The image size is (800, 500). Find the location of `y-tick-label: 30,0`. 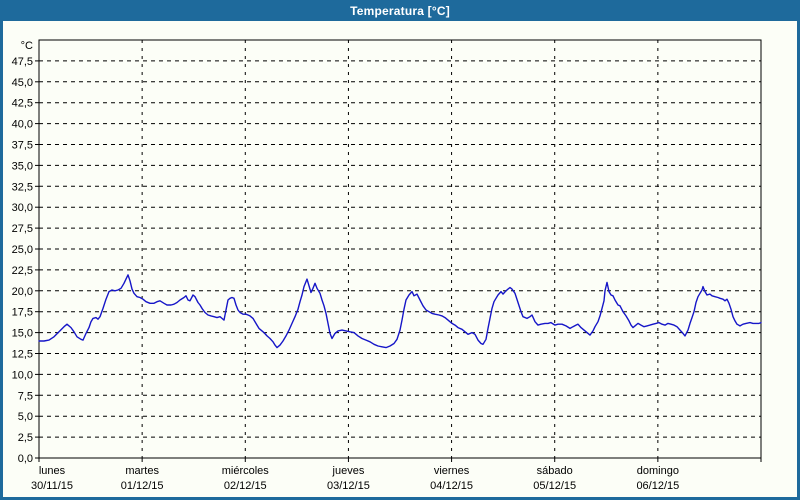

y-tick-label: 30,0 is located at coordinates (22, 208).